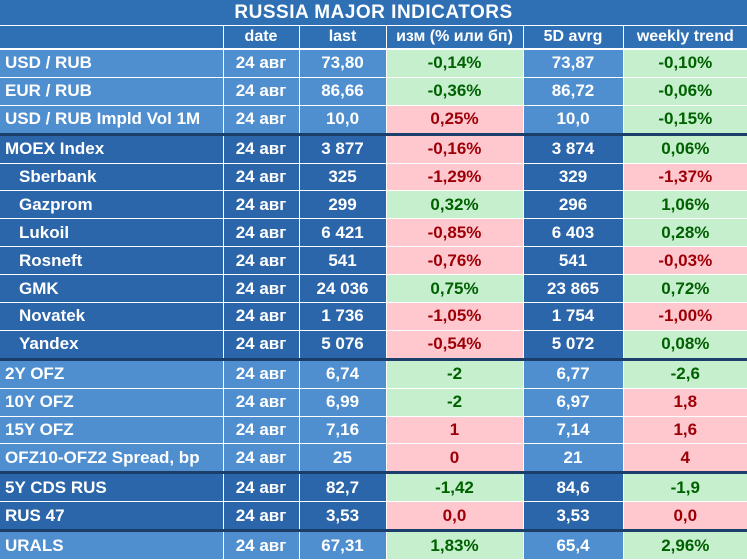  Describe the element at coordinates (373, 177) in the screenshot. I see `table-row: Sberbank 24 авг 325 -1,29% 329 -1,37%` at that location.